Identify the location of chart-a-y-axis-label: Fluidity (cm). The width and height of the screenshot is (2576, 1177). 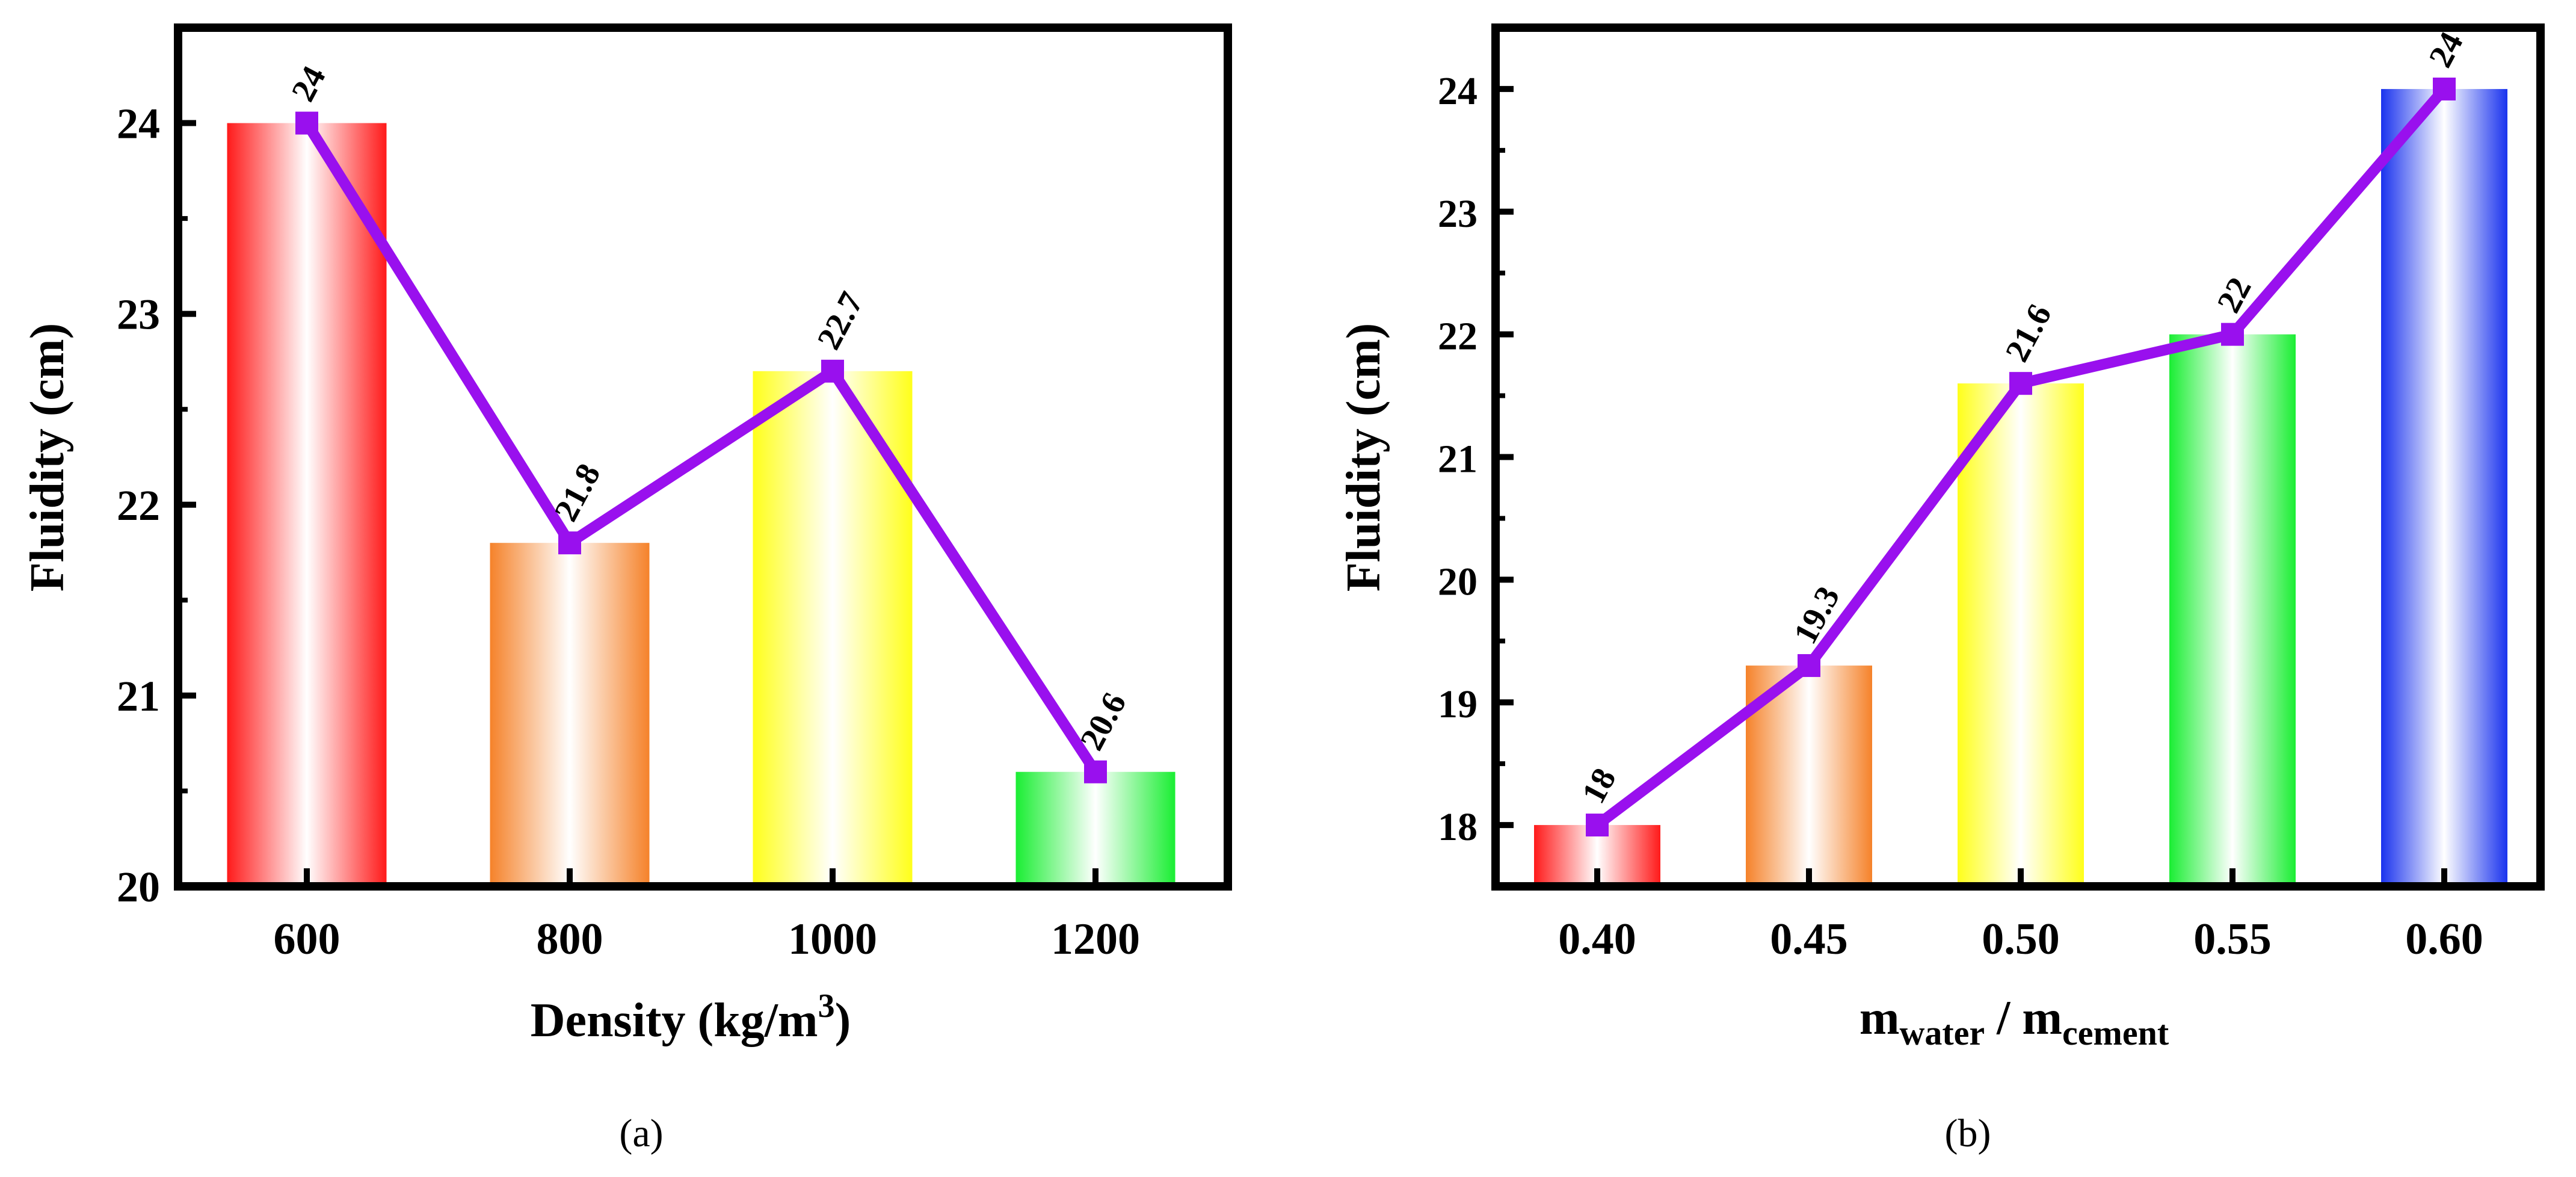
(47, 457).